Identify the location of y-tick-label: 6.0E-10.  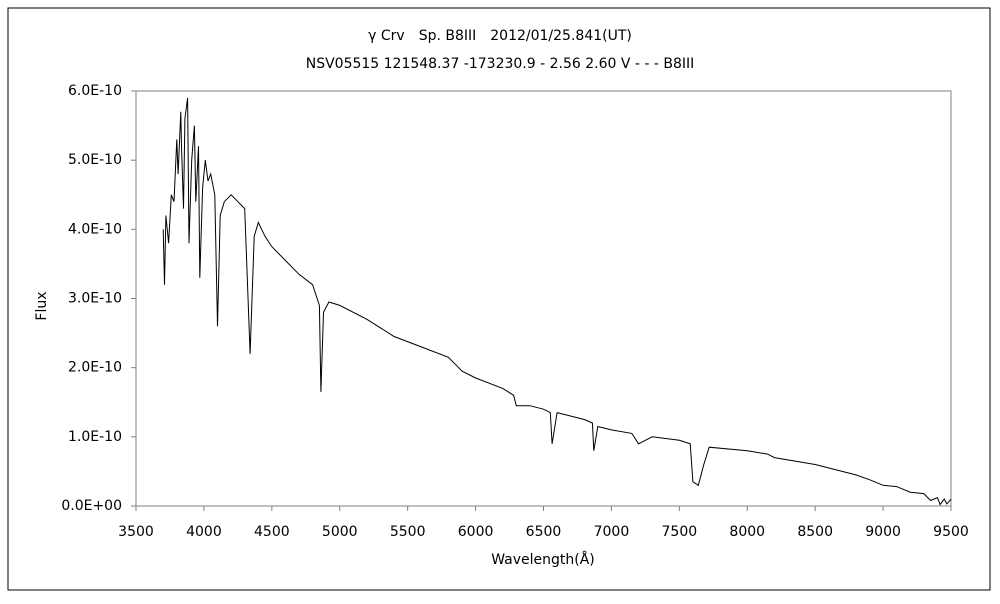
(95, 91).